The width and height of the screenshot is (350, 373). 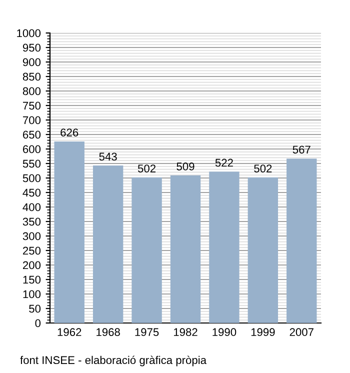 I want to click on x-tick-label: 1999, so click(x=263, y=332).